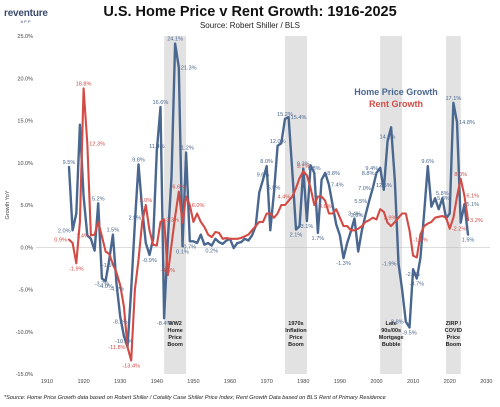 The height and width of the screenshot is (407, 500). Describe the element at coordinates (47, 382) in the screenshot. I see `x-tick-label: 1910` at that location.